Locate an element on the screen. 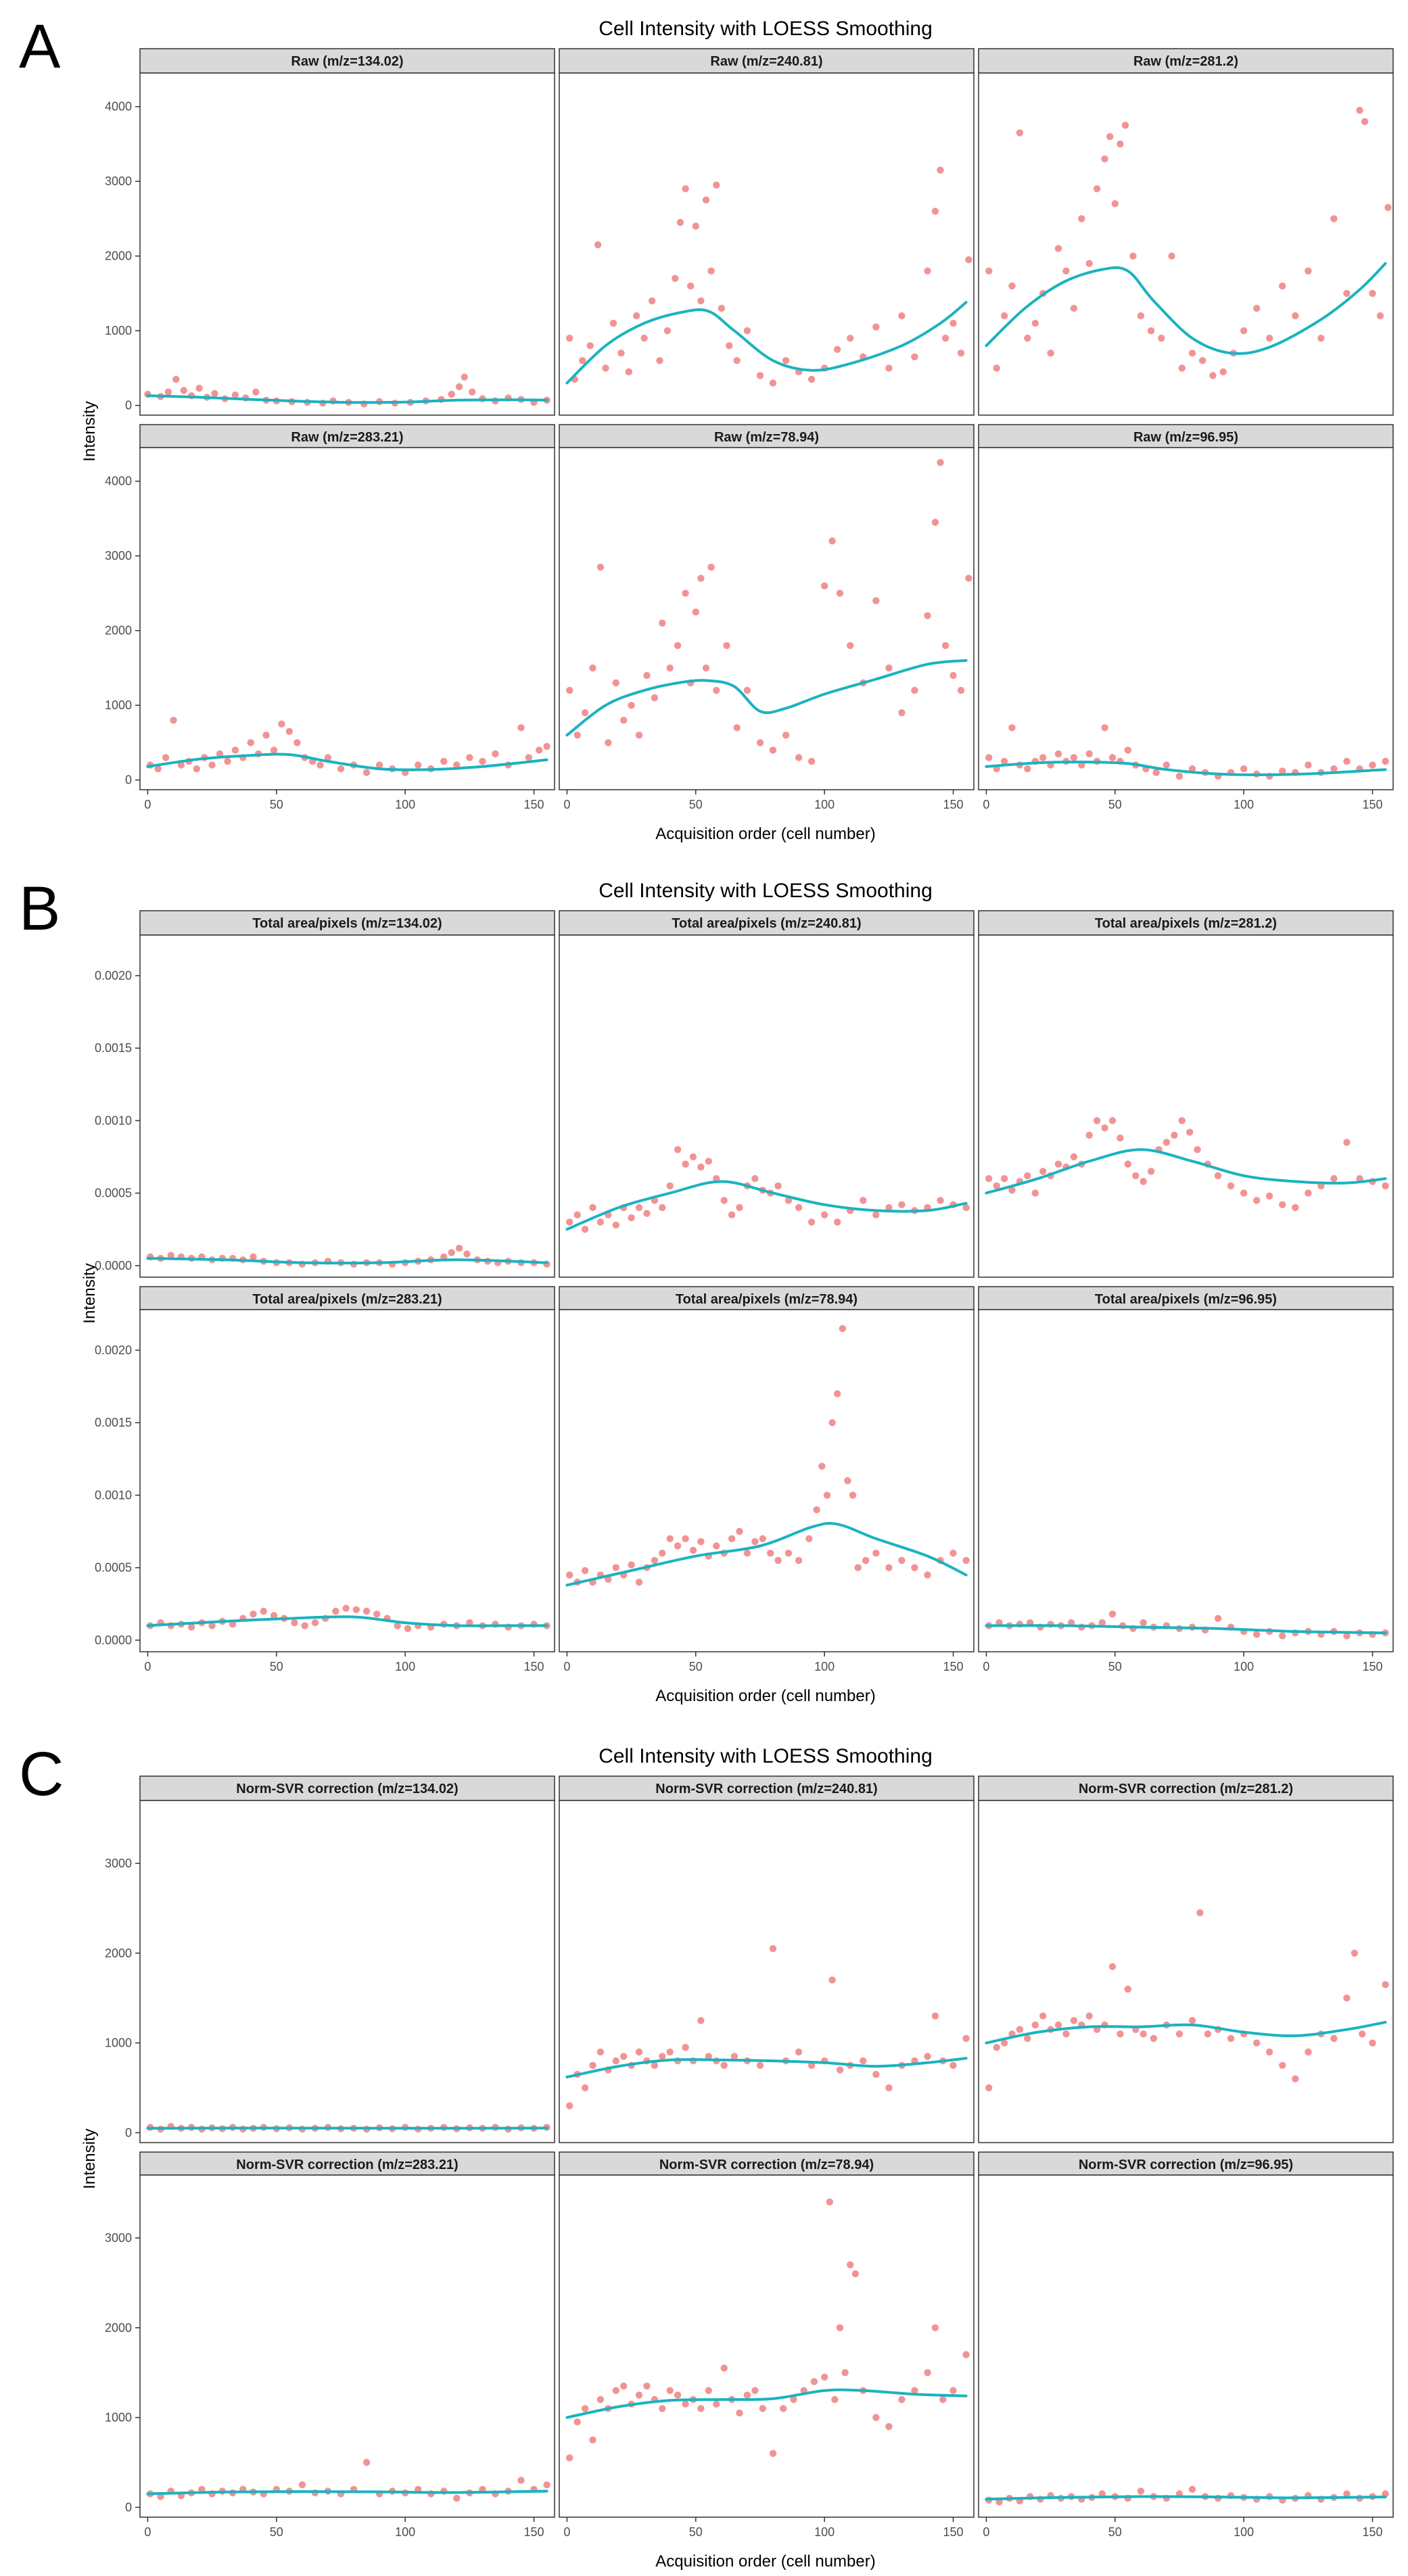  y-tick-label: 1000 is located at coordinates (118, 705).